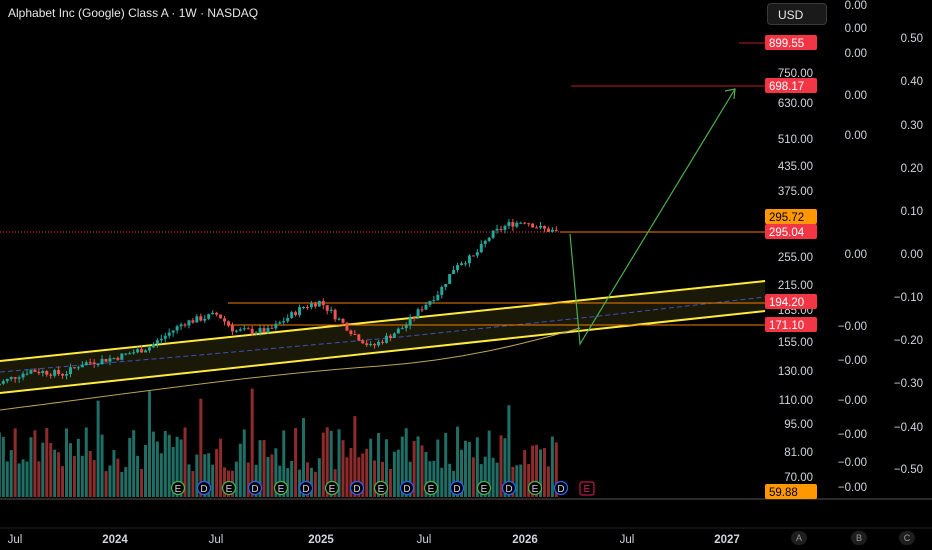  I want to click on volume-bars, so click(279, 442).